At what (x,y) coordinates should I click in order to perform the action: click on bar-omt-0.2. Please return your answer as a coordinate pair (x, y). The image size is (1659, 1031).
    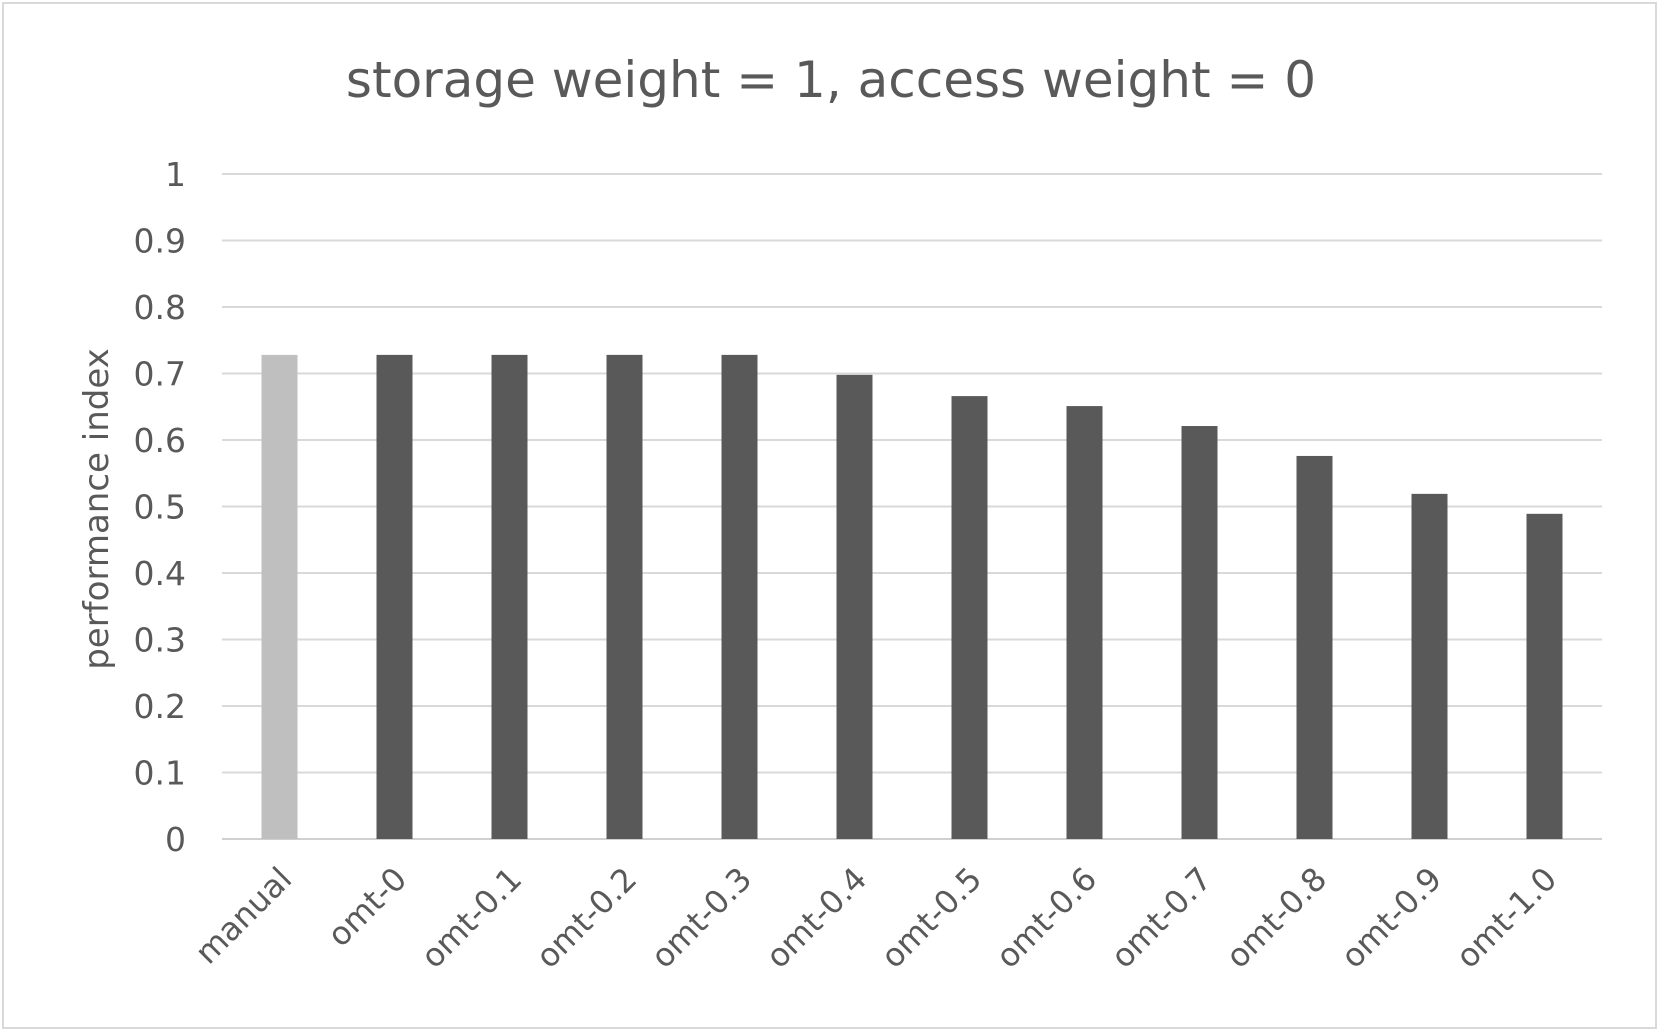
    Looking at the image, I should click on (624, 596).